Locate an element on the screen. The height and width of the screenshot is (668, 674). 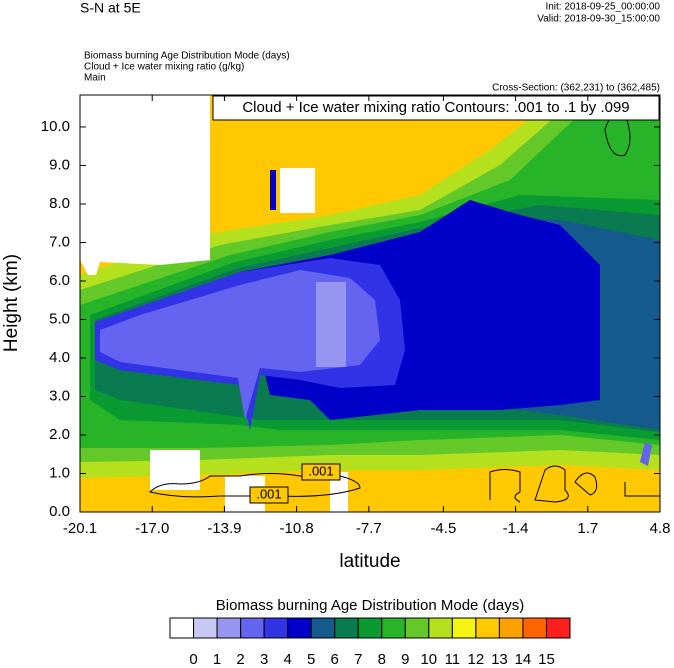
y-axis-label: Height (km) is located at coordinates (11, 303).